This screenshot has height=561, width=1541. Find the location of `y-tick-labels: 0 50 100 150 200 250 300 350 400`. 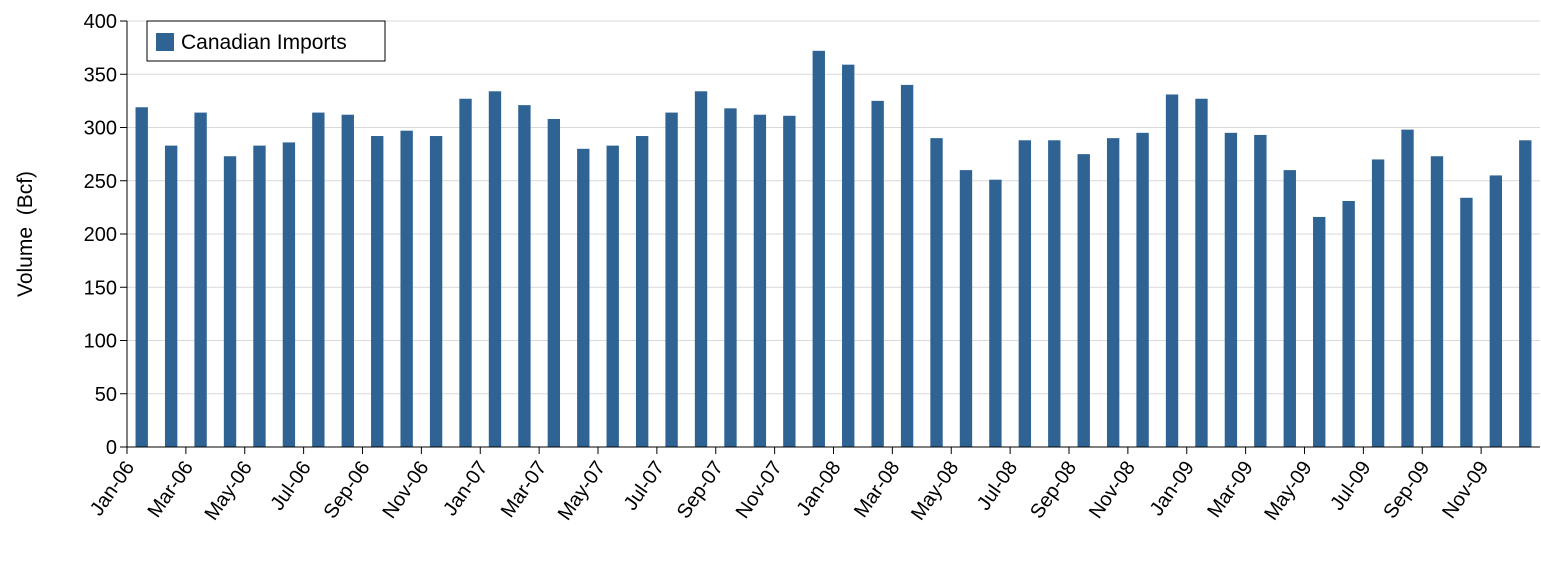

y-tick-labels: 0 50 100 150 200 250 300 350 400 is located at coordinates (100, 235).